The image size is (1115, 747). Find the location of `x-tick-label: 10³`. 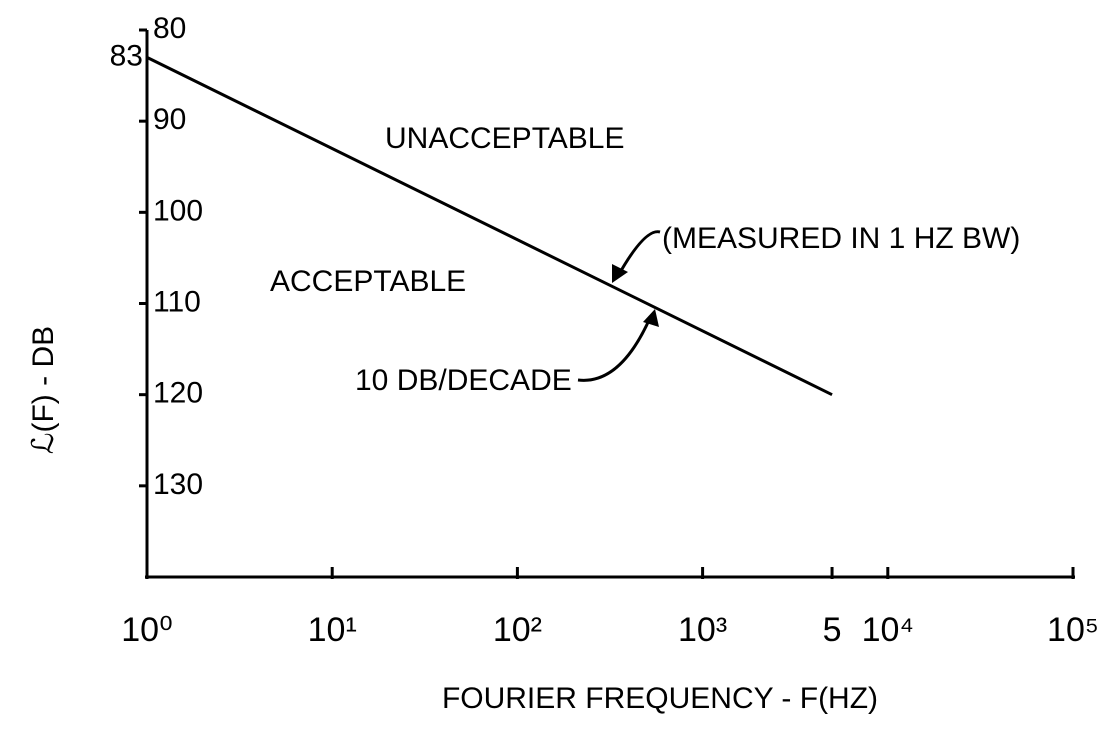

x-tick-label: 10³ is located at coordinates (702, 630).